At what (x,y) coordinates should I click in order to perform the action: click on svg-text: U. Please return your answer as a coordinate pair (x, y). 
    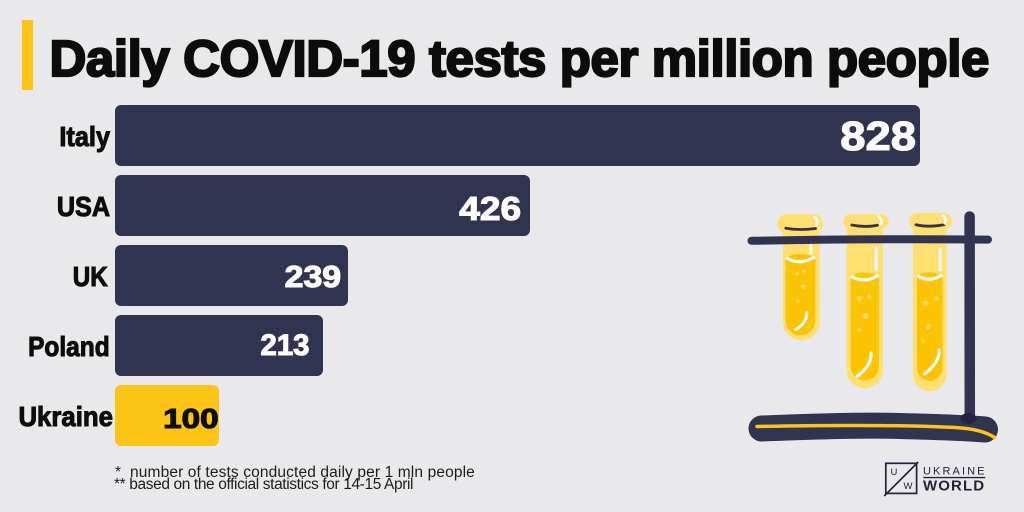
    Looking at the image, I should click on (894, 472).